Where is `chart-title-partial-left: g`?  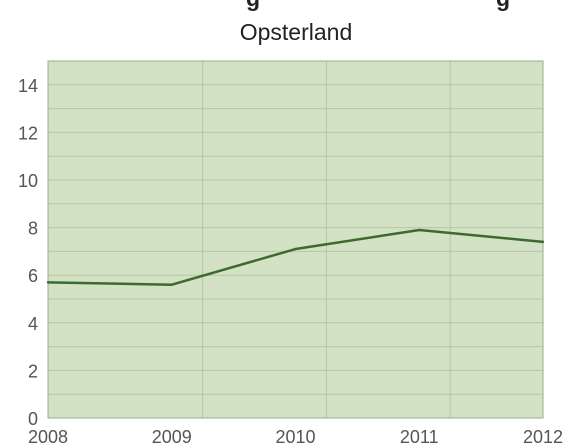
chart-title-partial-left: g is located at coordinates (253, 5).